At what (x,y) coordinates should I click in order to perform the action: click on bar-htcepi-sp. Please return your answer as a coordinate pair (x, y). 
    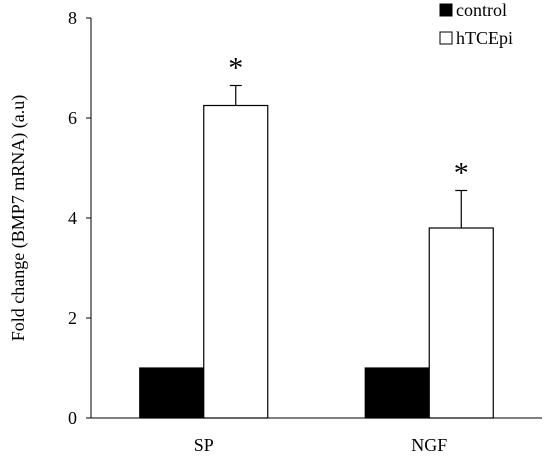
    Looking at the image, I should click on (236, 261).